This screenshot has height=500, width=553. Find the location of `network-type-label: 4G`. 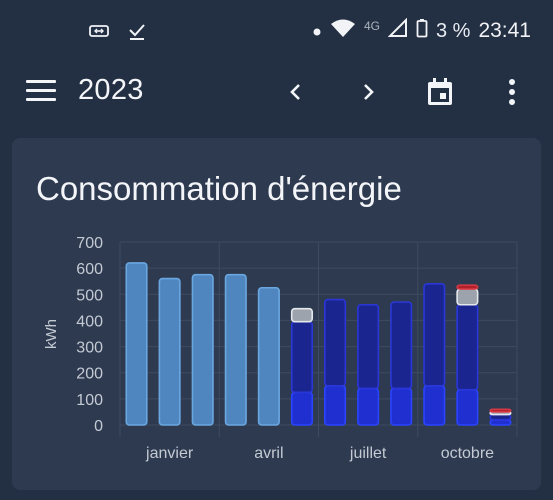

network-type-label: 4G is located at coordinates (371, 26).